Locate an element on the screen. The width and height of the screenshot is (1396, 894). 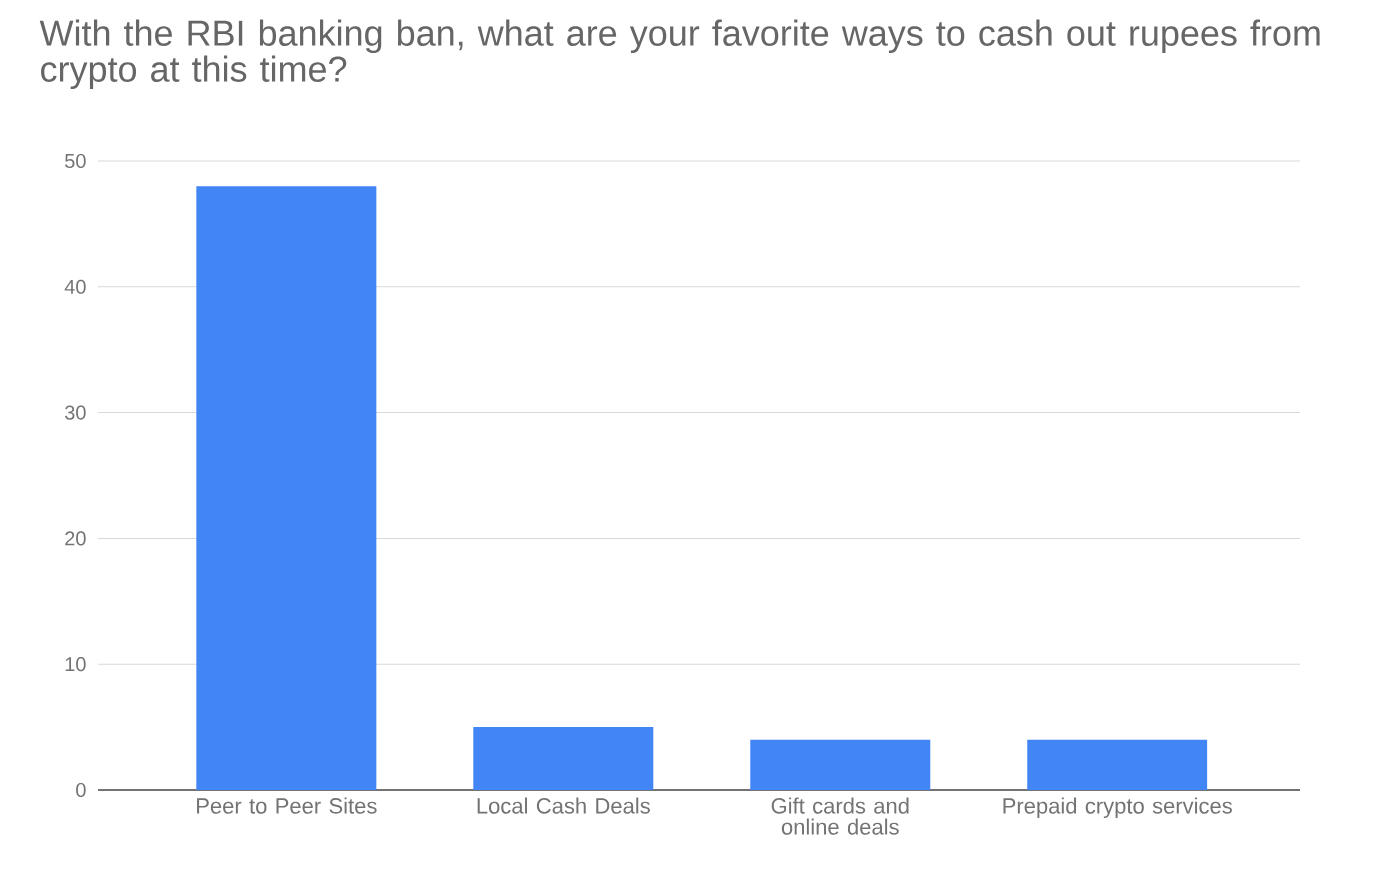
y-tick-label: 20 is located at coordinates (75, 538).